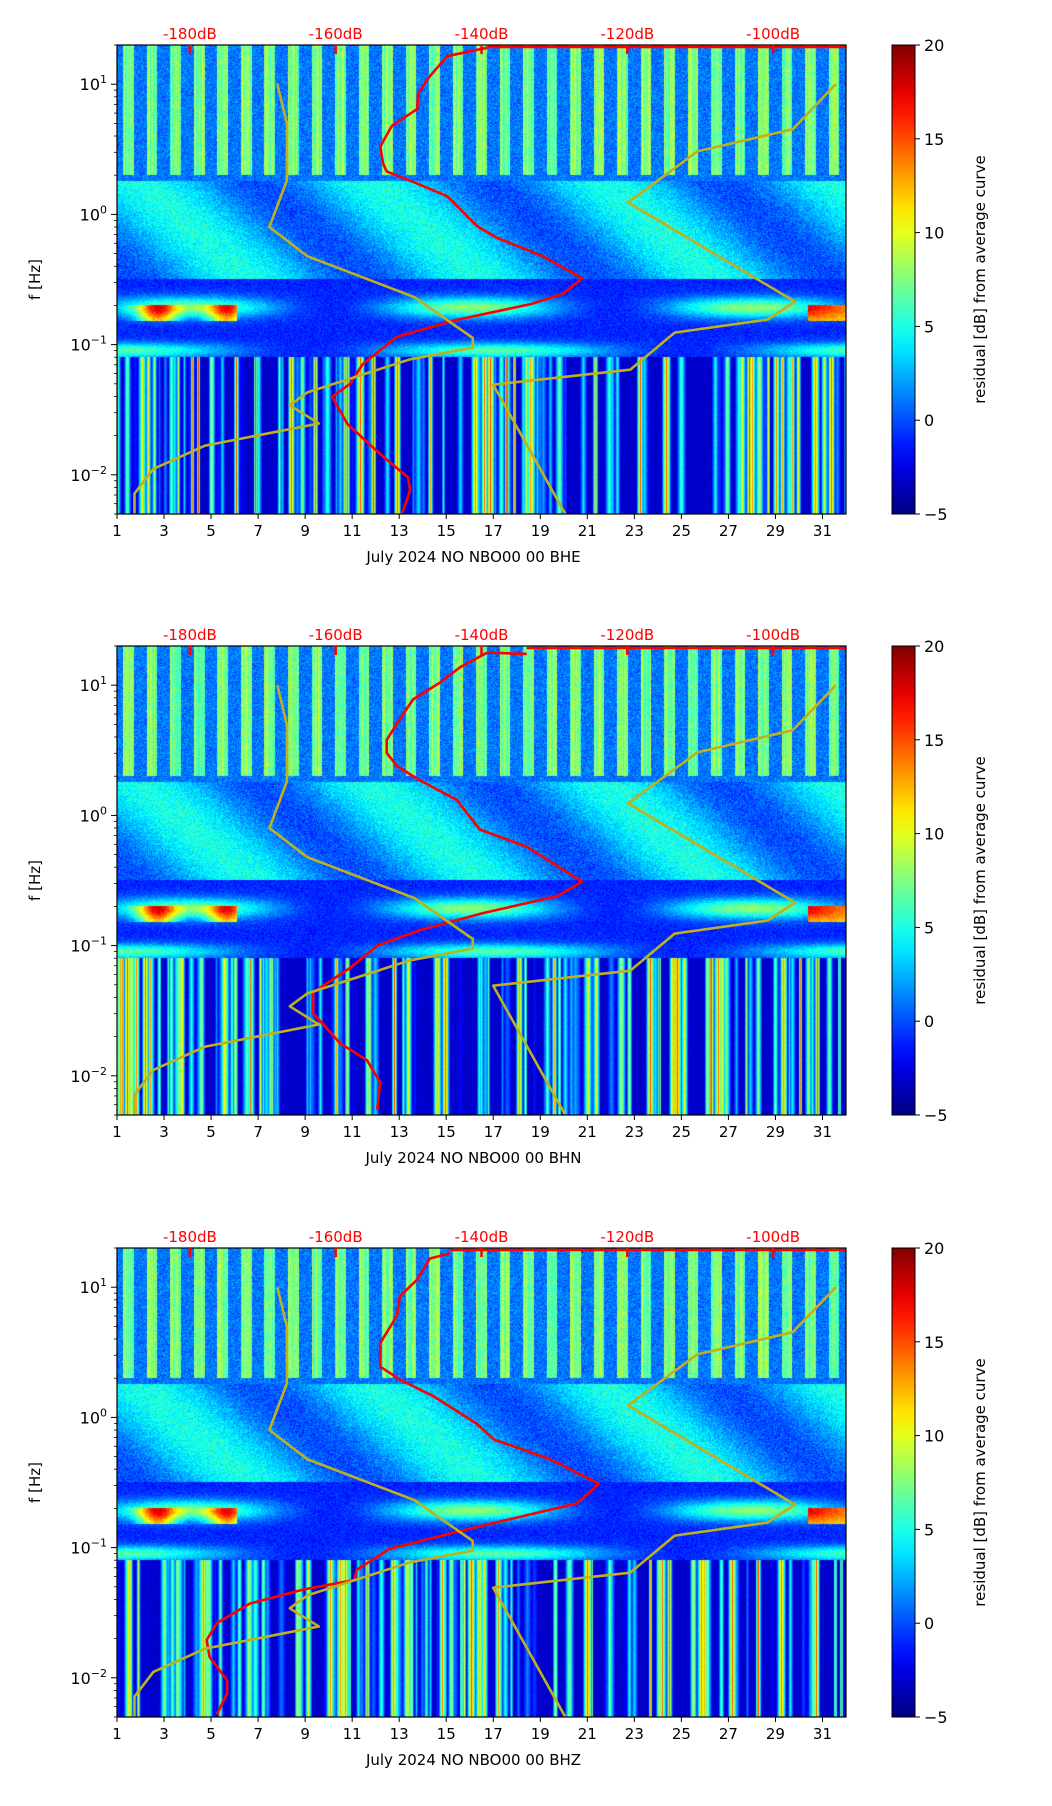  Describe the element at coordinates (472, 557) in the screenshot. I see `x-axis-label: July 2024 NO NBO00 00 BHE` at that location.